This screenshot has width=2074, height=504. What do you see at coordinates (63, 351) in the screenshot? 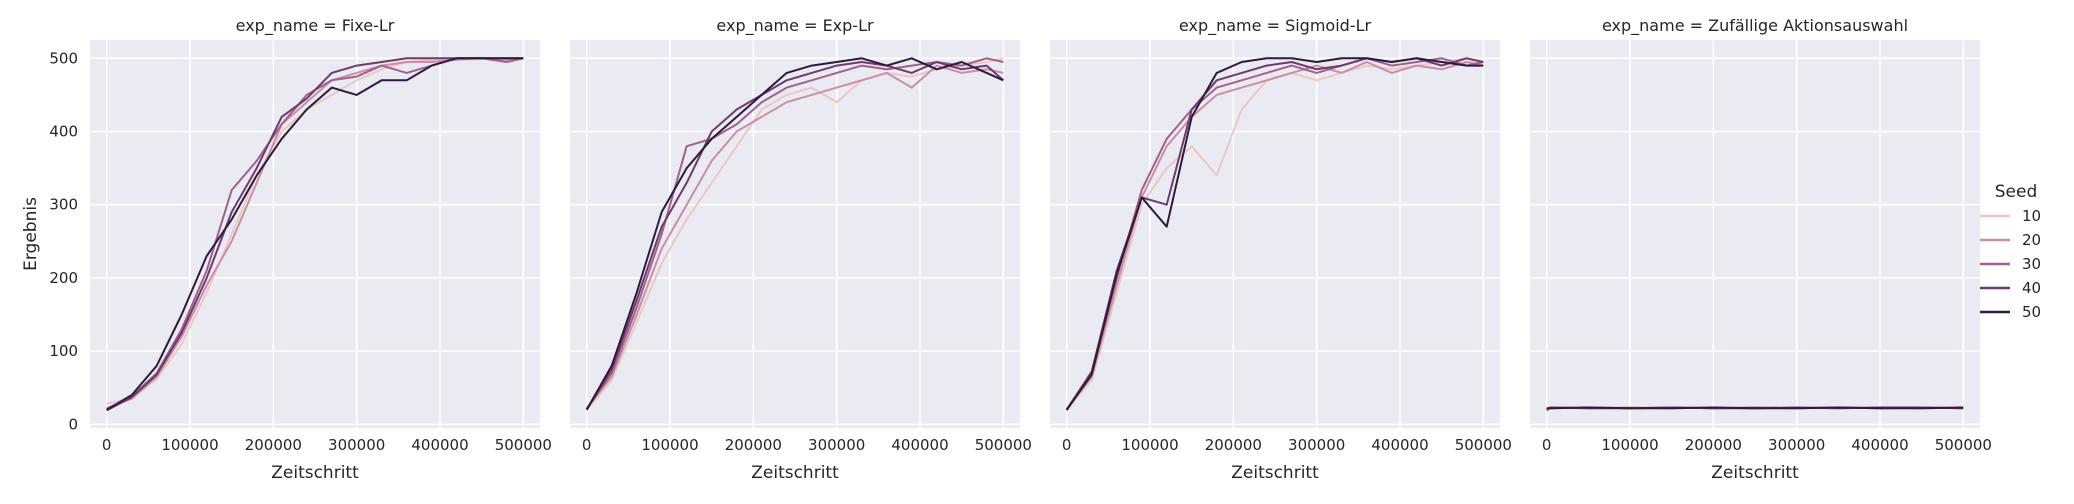
I see `y-tick-label: 100` at bounding box center [63, 351].